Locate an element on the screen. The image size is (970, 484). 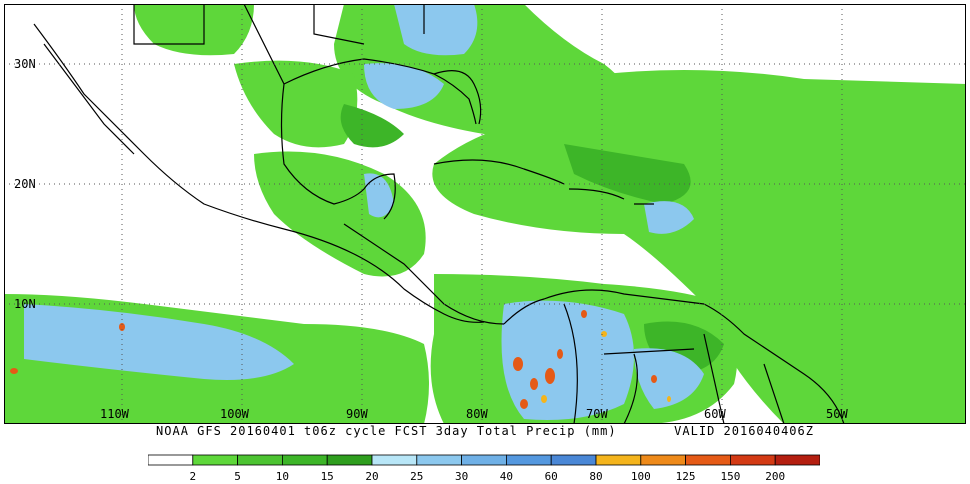
legend-label: 30 is located at coordinates (461, 476).